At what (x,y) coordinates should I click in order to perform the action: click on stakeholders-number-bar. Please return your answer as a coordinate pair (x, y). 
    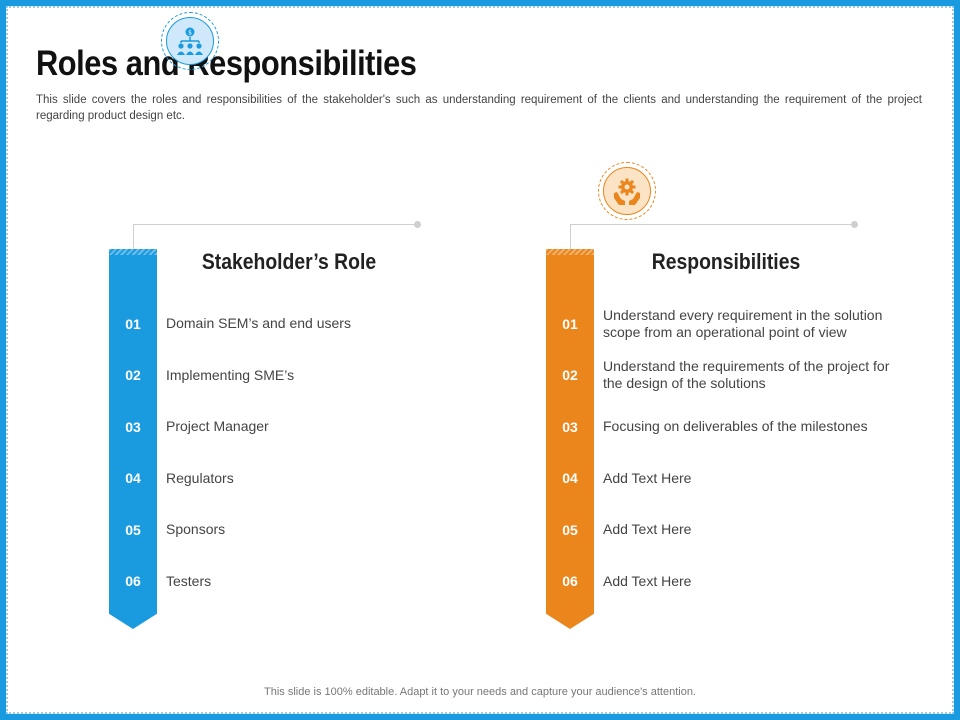
    Looking at the image, I should click on (133, 439).